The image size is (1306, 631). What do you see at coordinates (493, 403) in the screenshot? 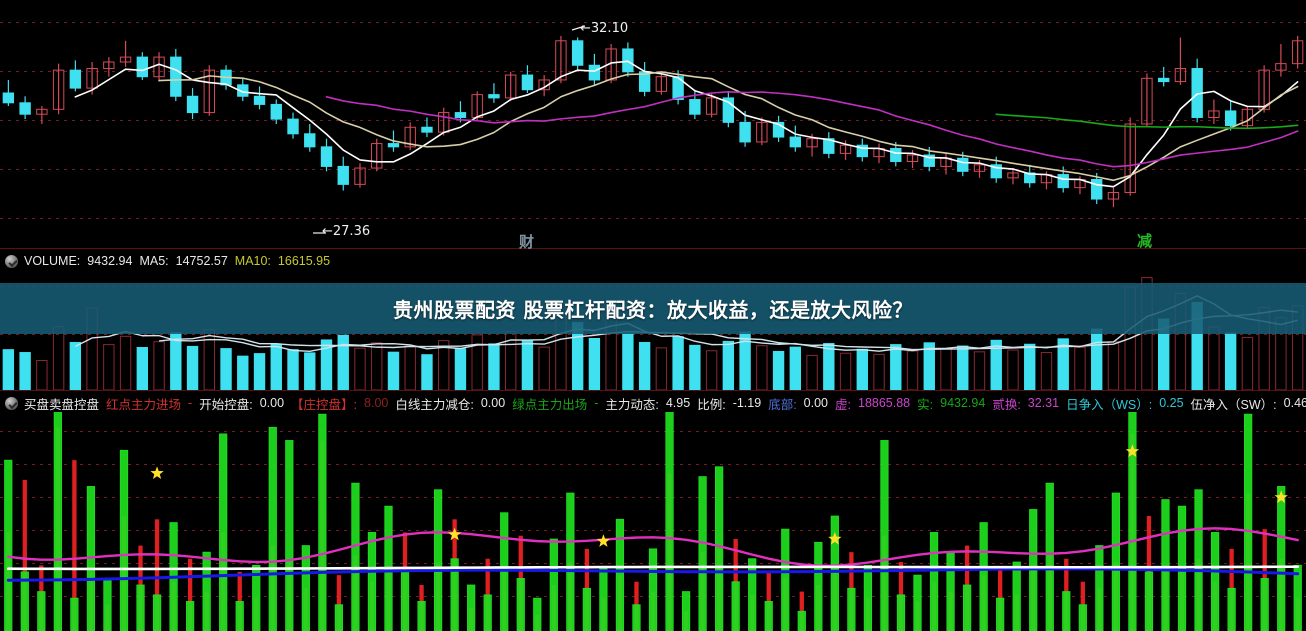
I see `legend-value-3: 0.00` at bounding box center [493, 403].